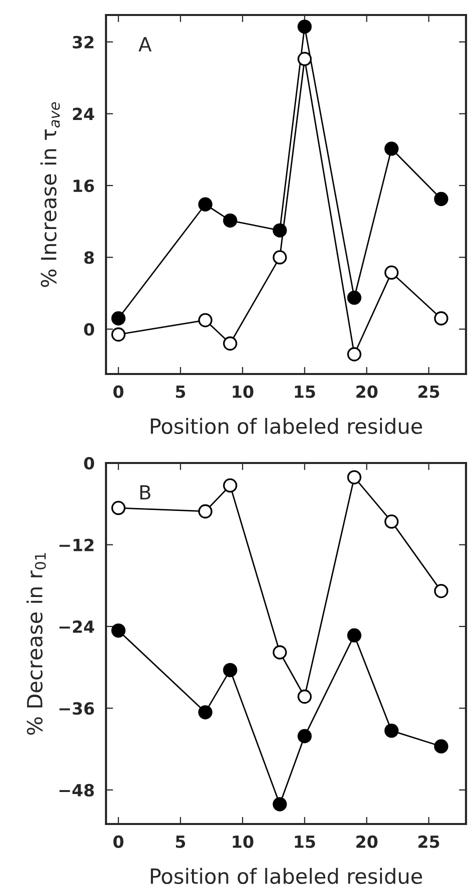 Image resolution: width=473 pixels, height=891 pixels. What do you see at coordinates (76, 545) in the screenshot?
I see `y-tick-label: −12` at bounding box center [76, 545].